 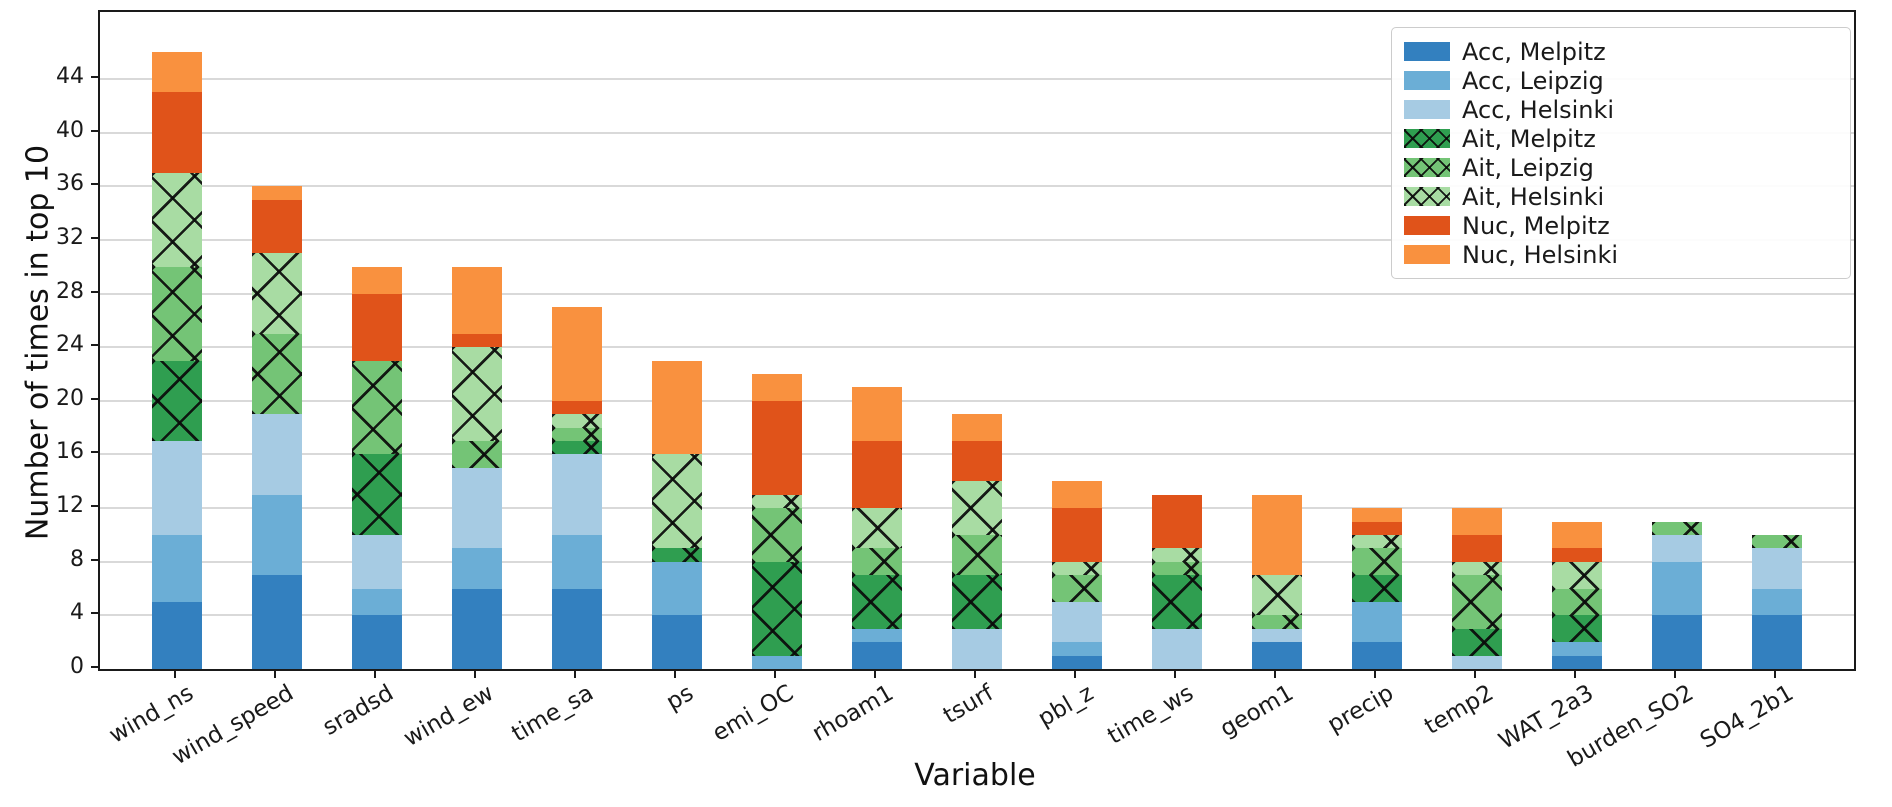 What do you see at coordinates (77, 559) in the screenshot?
I see `ytick-label: 8` at bounding box center [77, 559].